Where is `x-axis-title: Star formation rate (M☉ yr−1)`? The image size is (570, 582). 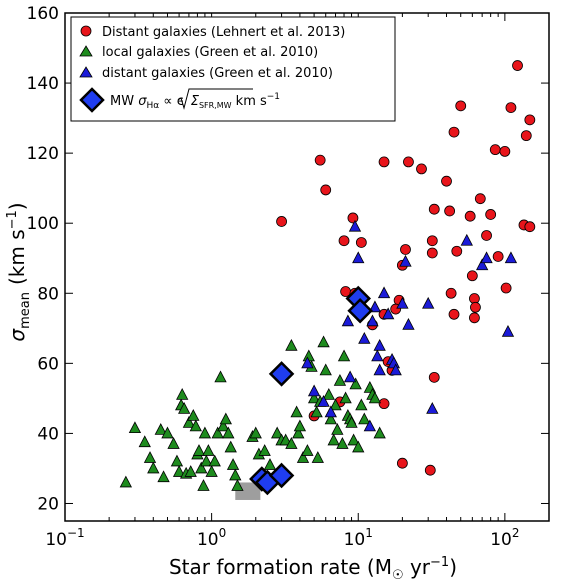
x-axis-title: Star formation rate (M☉ yr−1) is located at coordinates (313, 568).